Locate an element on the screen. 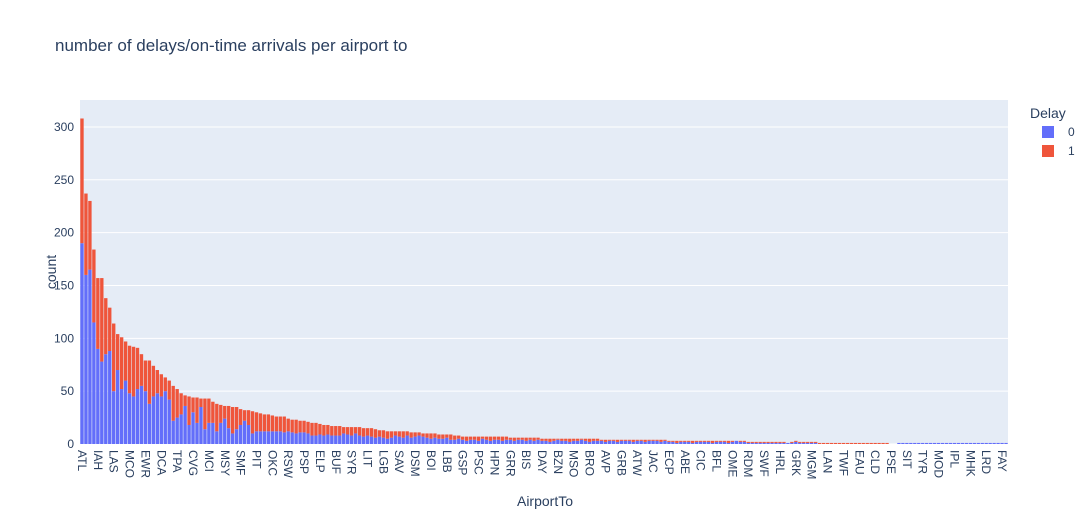 This screenshot has width=1090, height=525. x-tick-label: IPL is located at coordinates (954, 459).